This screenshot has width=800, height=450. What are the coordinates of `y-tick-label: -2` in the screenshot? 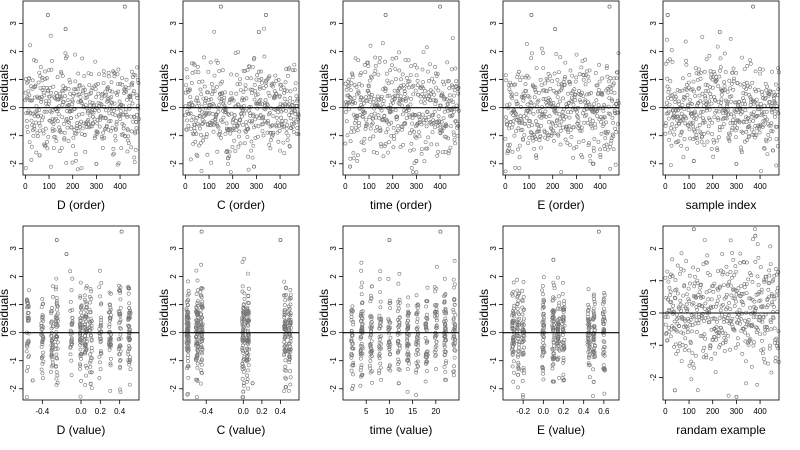 It's located at (333, 164).